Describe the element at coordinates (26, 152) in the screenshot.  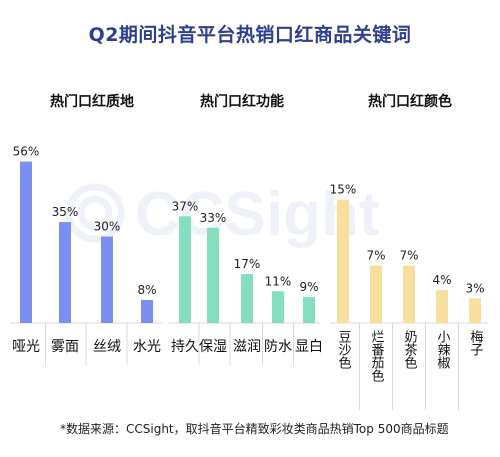
I see `data-label: 56%` at that location.